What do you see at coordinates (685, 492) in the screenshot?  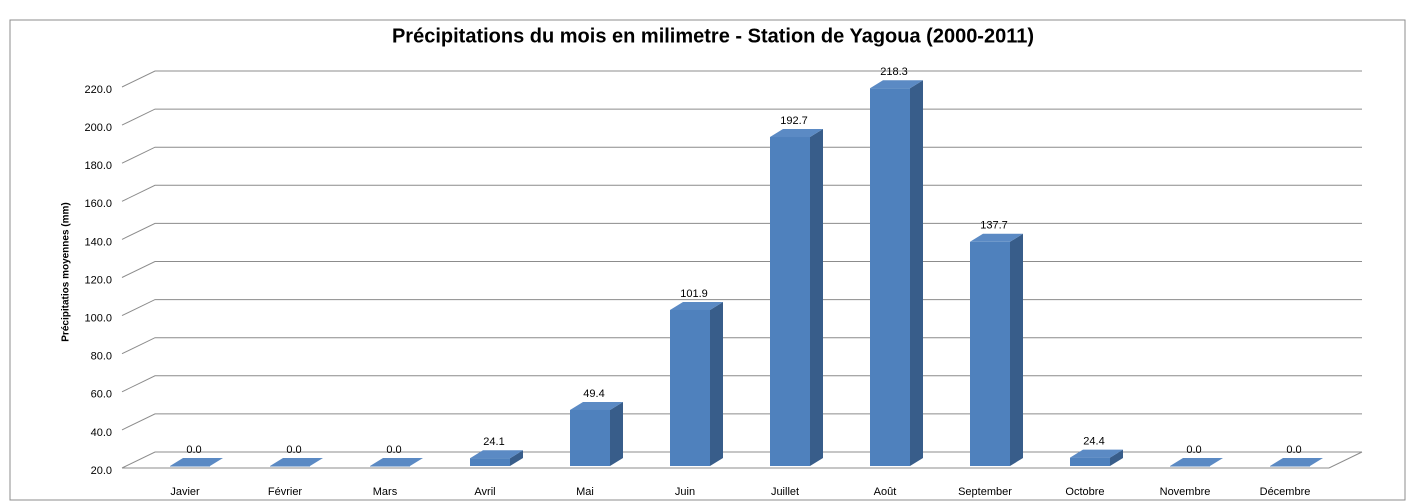 I see `x-tick-label: Juin` at bounding box center [685, 492].